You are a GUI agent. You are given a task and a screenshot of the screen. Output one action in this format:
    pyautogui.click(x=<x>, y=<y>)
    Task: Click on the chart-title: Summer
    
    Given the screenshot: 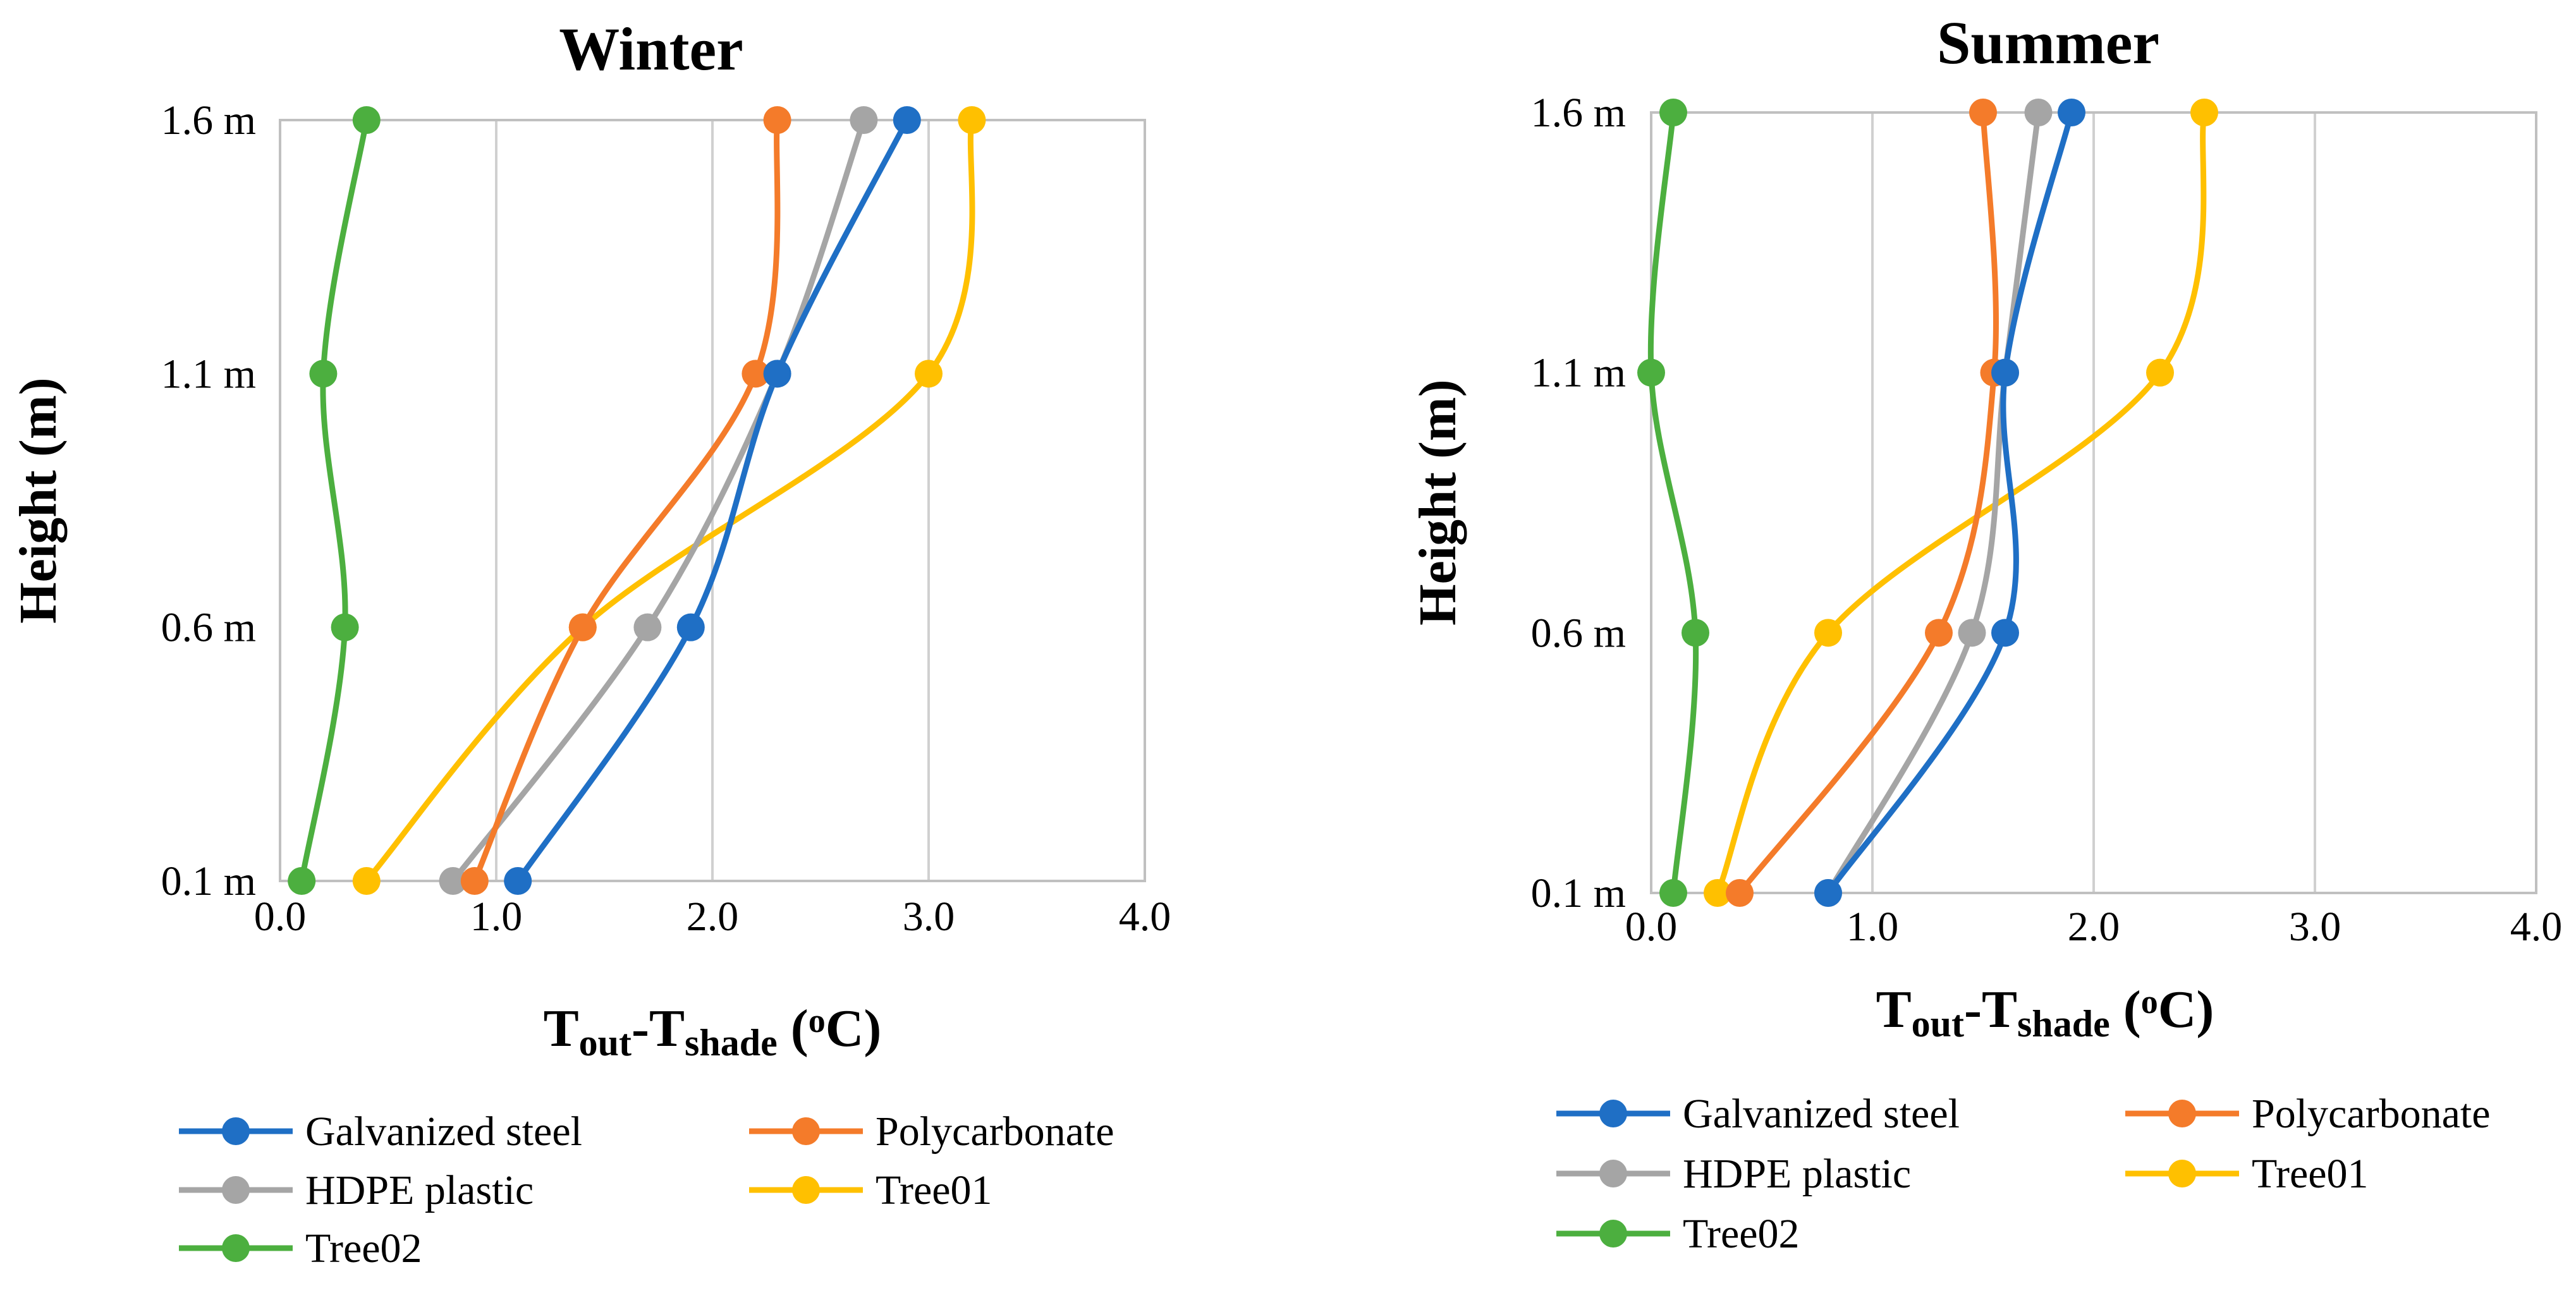 What is the action you would take?
    pyautogui.click(x=2048, y=42)
    